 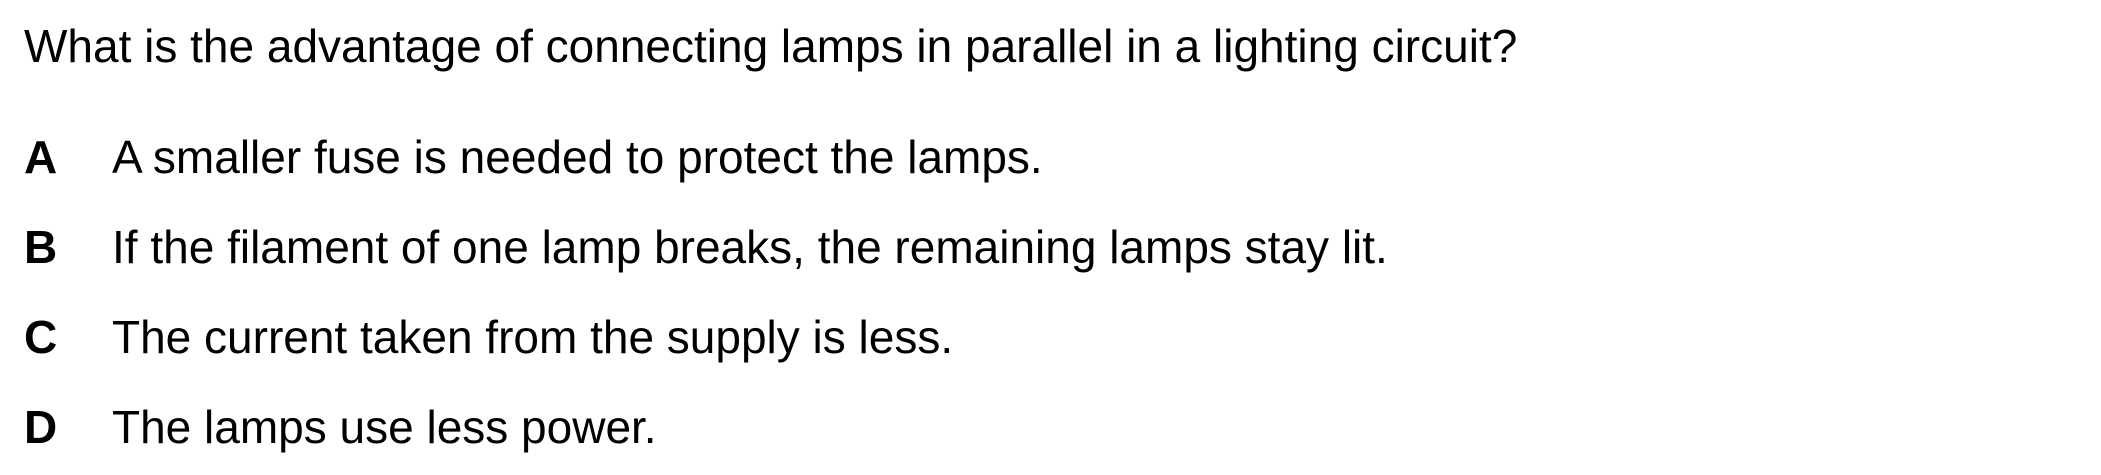 What do you see at coordinates (706, 427) in the screenshot?
I see `option-d: D The lamps use less power.` at bounding box center [706, 427].